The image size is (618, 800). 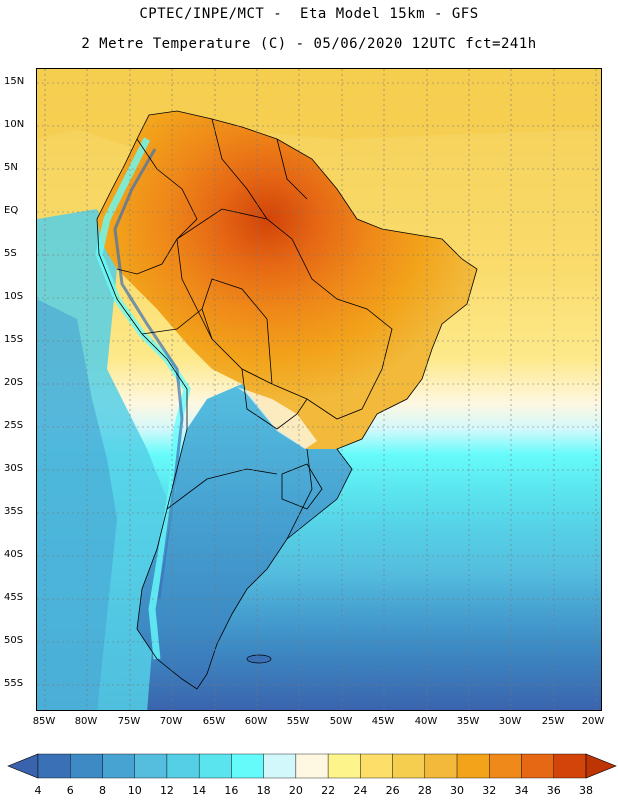 I want to click on lon-label-45w: 45W, so click(x=383, y=721).